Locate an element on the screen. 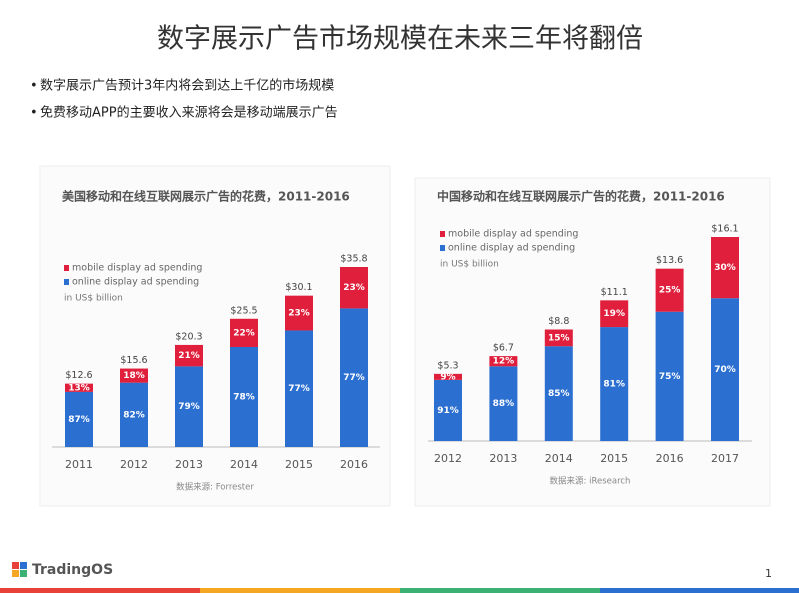 The image size is (799, 593). segment-label: 88% is located at coordinates (504, 404).